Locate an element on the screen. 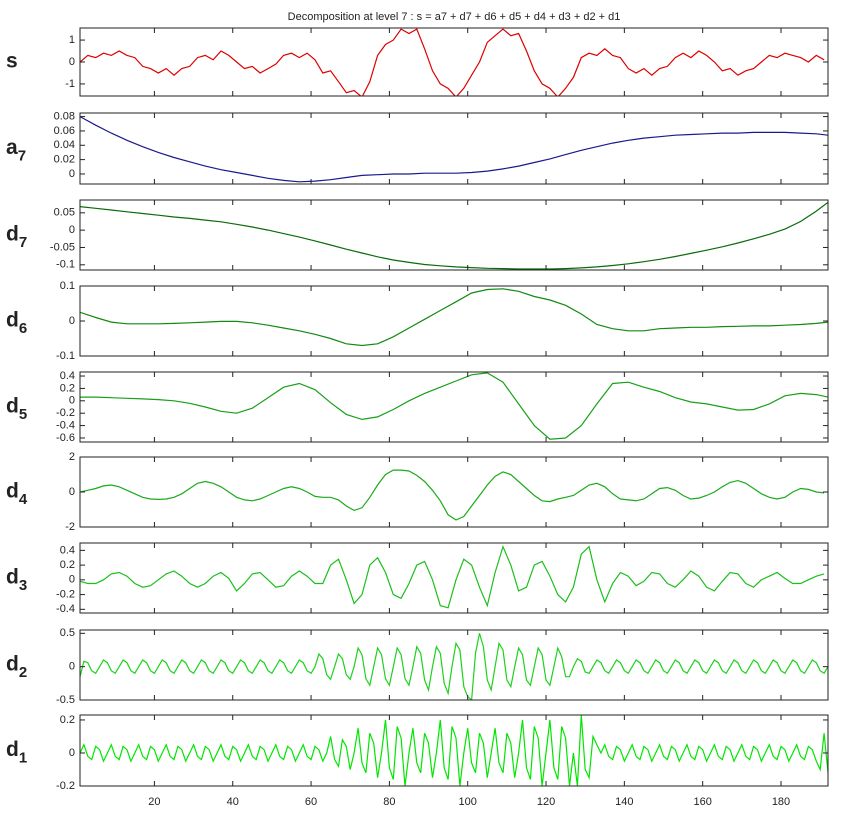 The width and height of the screenshot is (865, 828). y-tick-label: 0.5 is located at coordinates (67, 633).